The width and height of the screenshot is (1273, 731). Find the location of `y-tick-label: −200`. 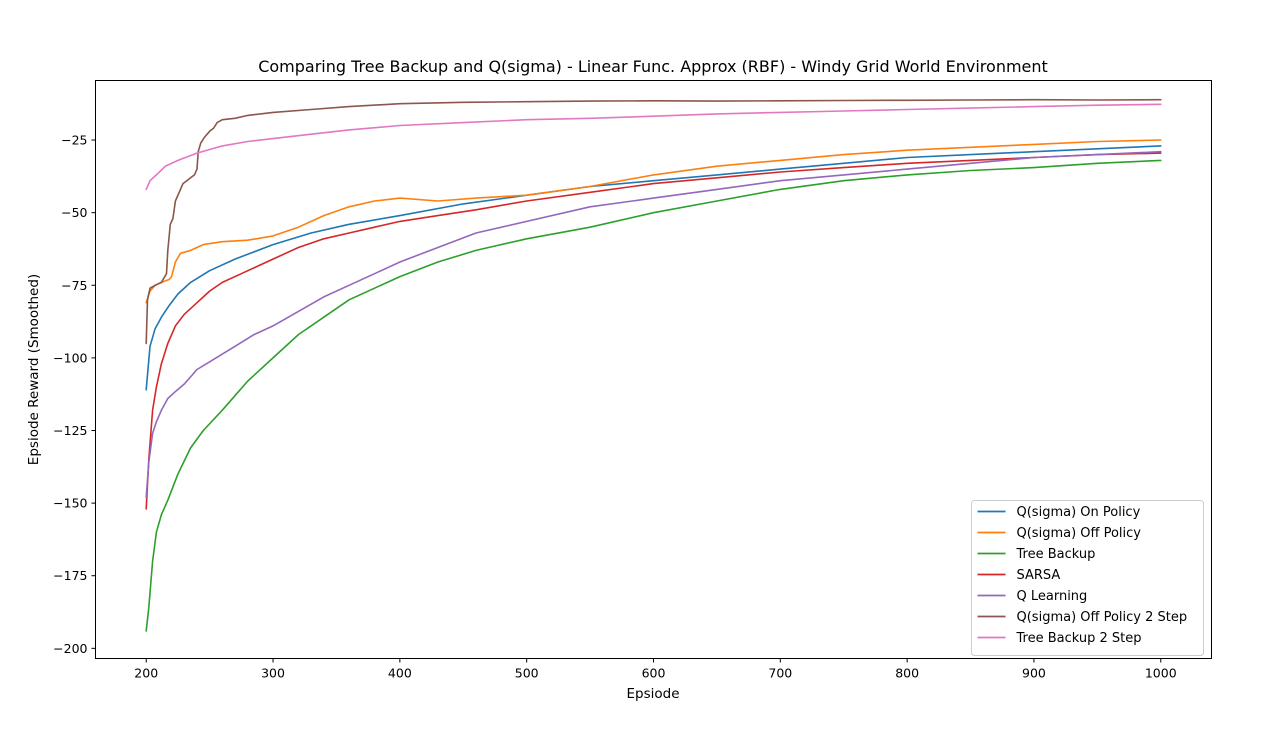

y-tick-label: −200 is located at coordinates (70, 648).